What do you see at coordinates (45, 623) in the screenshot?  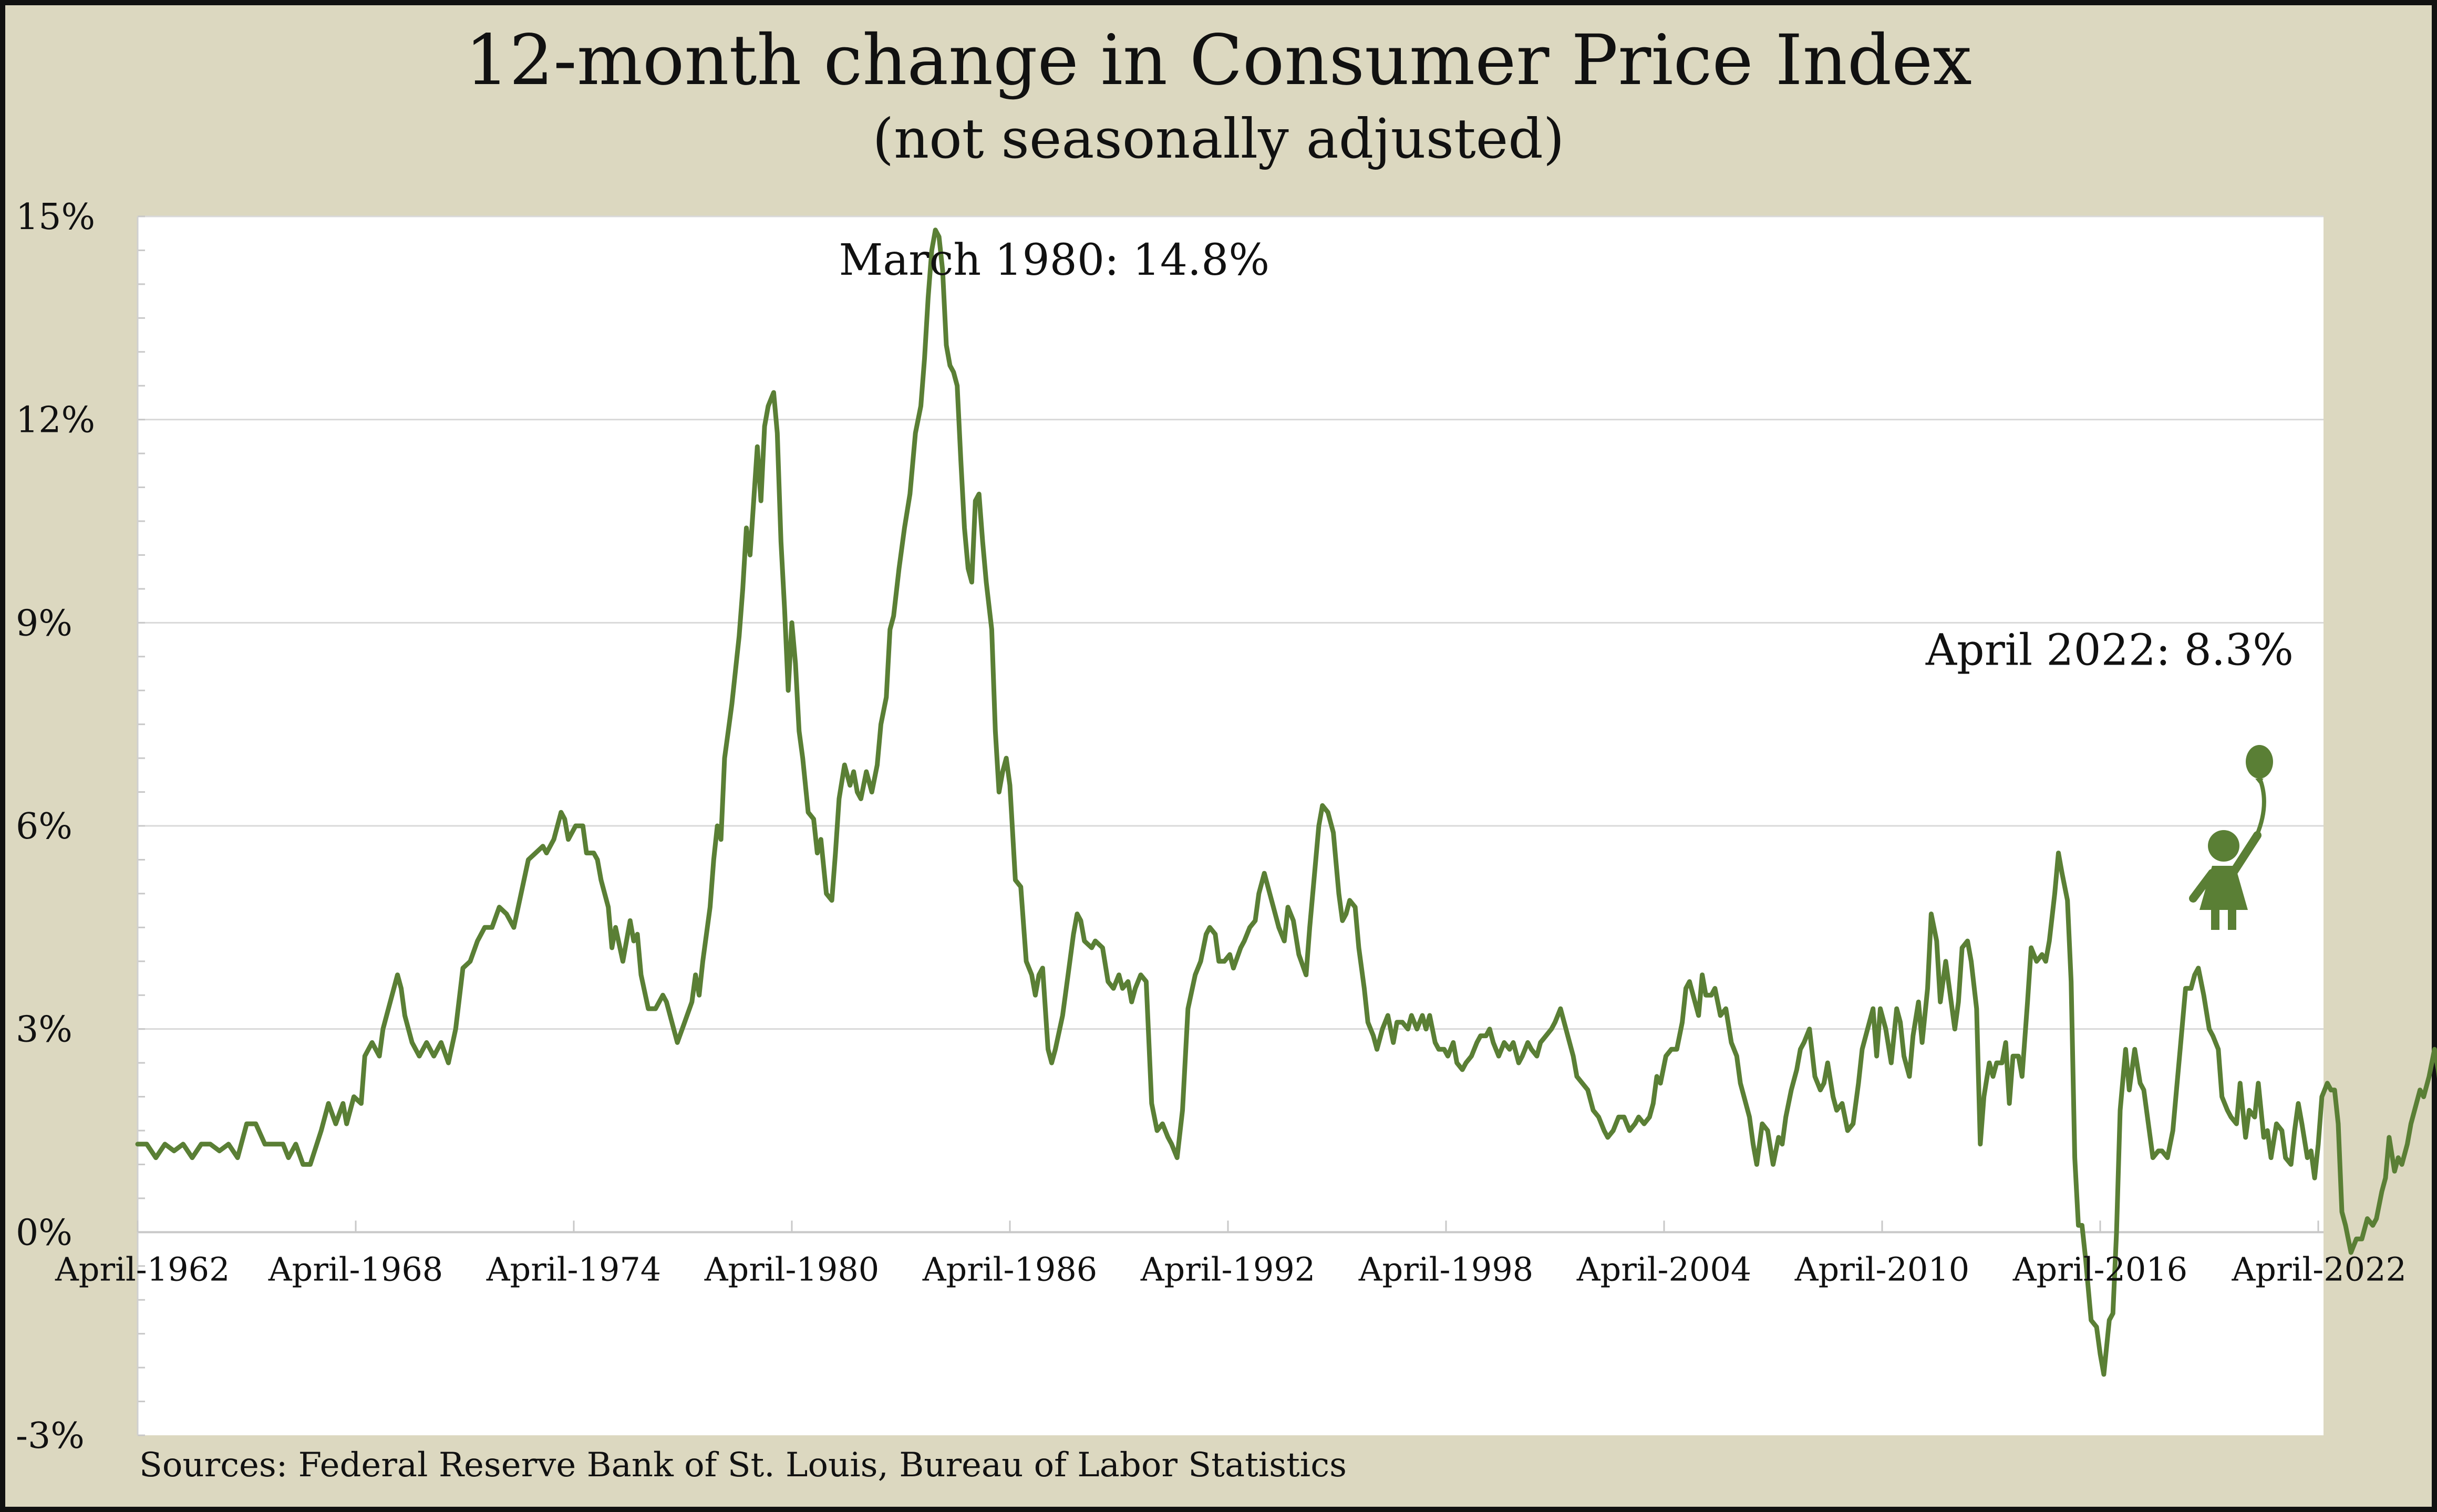 I see `y-tick-label: 9%` at bounding box center [45, 623].